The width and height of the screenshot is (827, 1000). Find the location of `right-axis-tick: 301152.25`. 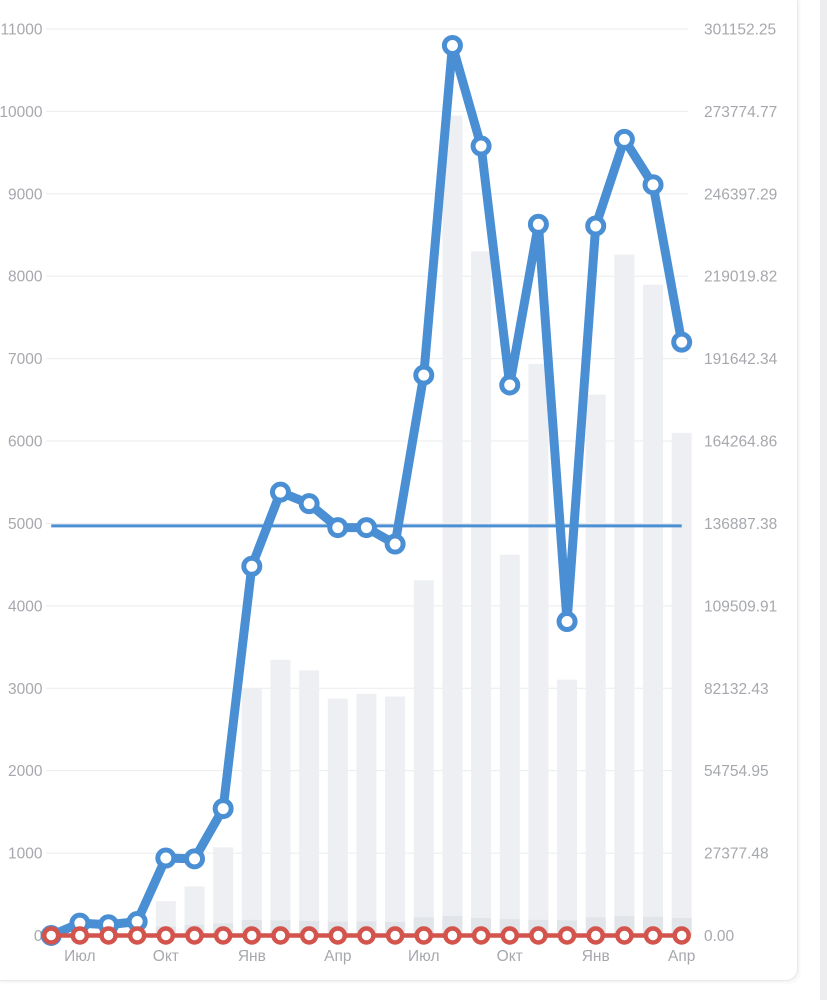

right-axis-tick: 301152.25 is located at coordinates (740, 30).